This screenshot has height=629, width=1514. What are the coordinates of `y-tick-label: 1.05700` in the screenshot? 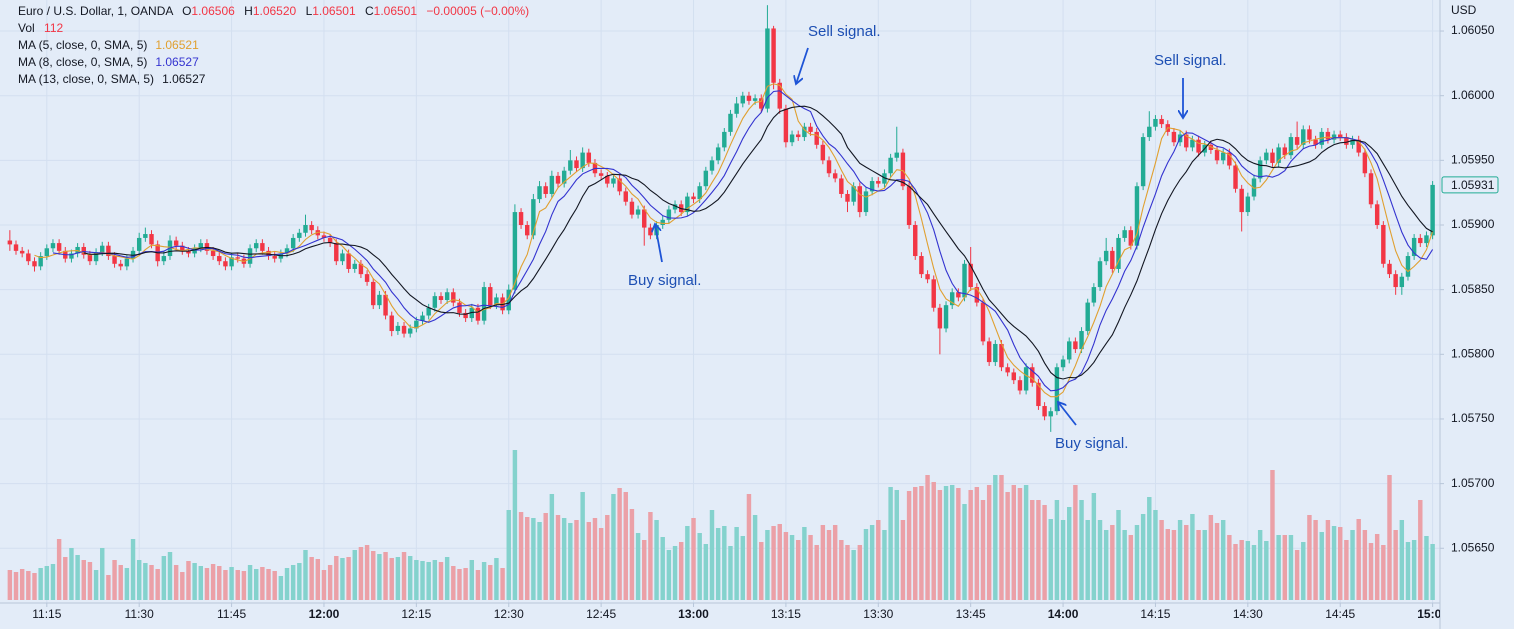 It's located at (1473, 483).